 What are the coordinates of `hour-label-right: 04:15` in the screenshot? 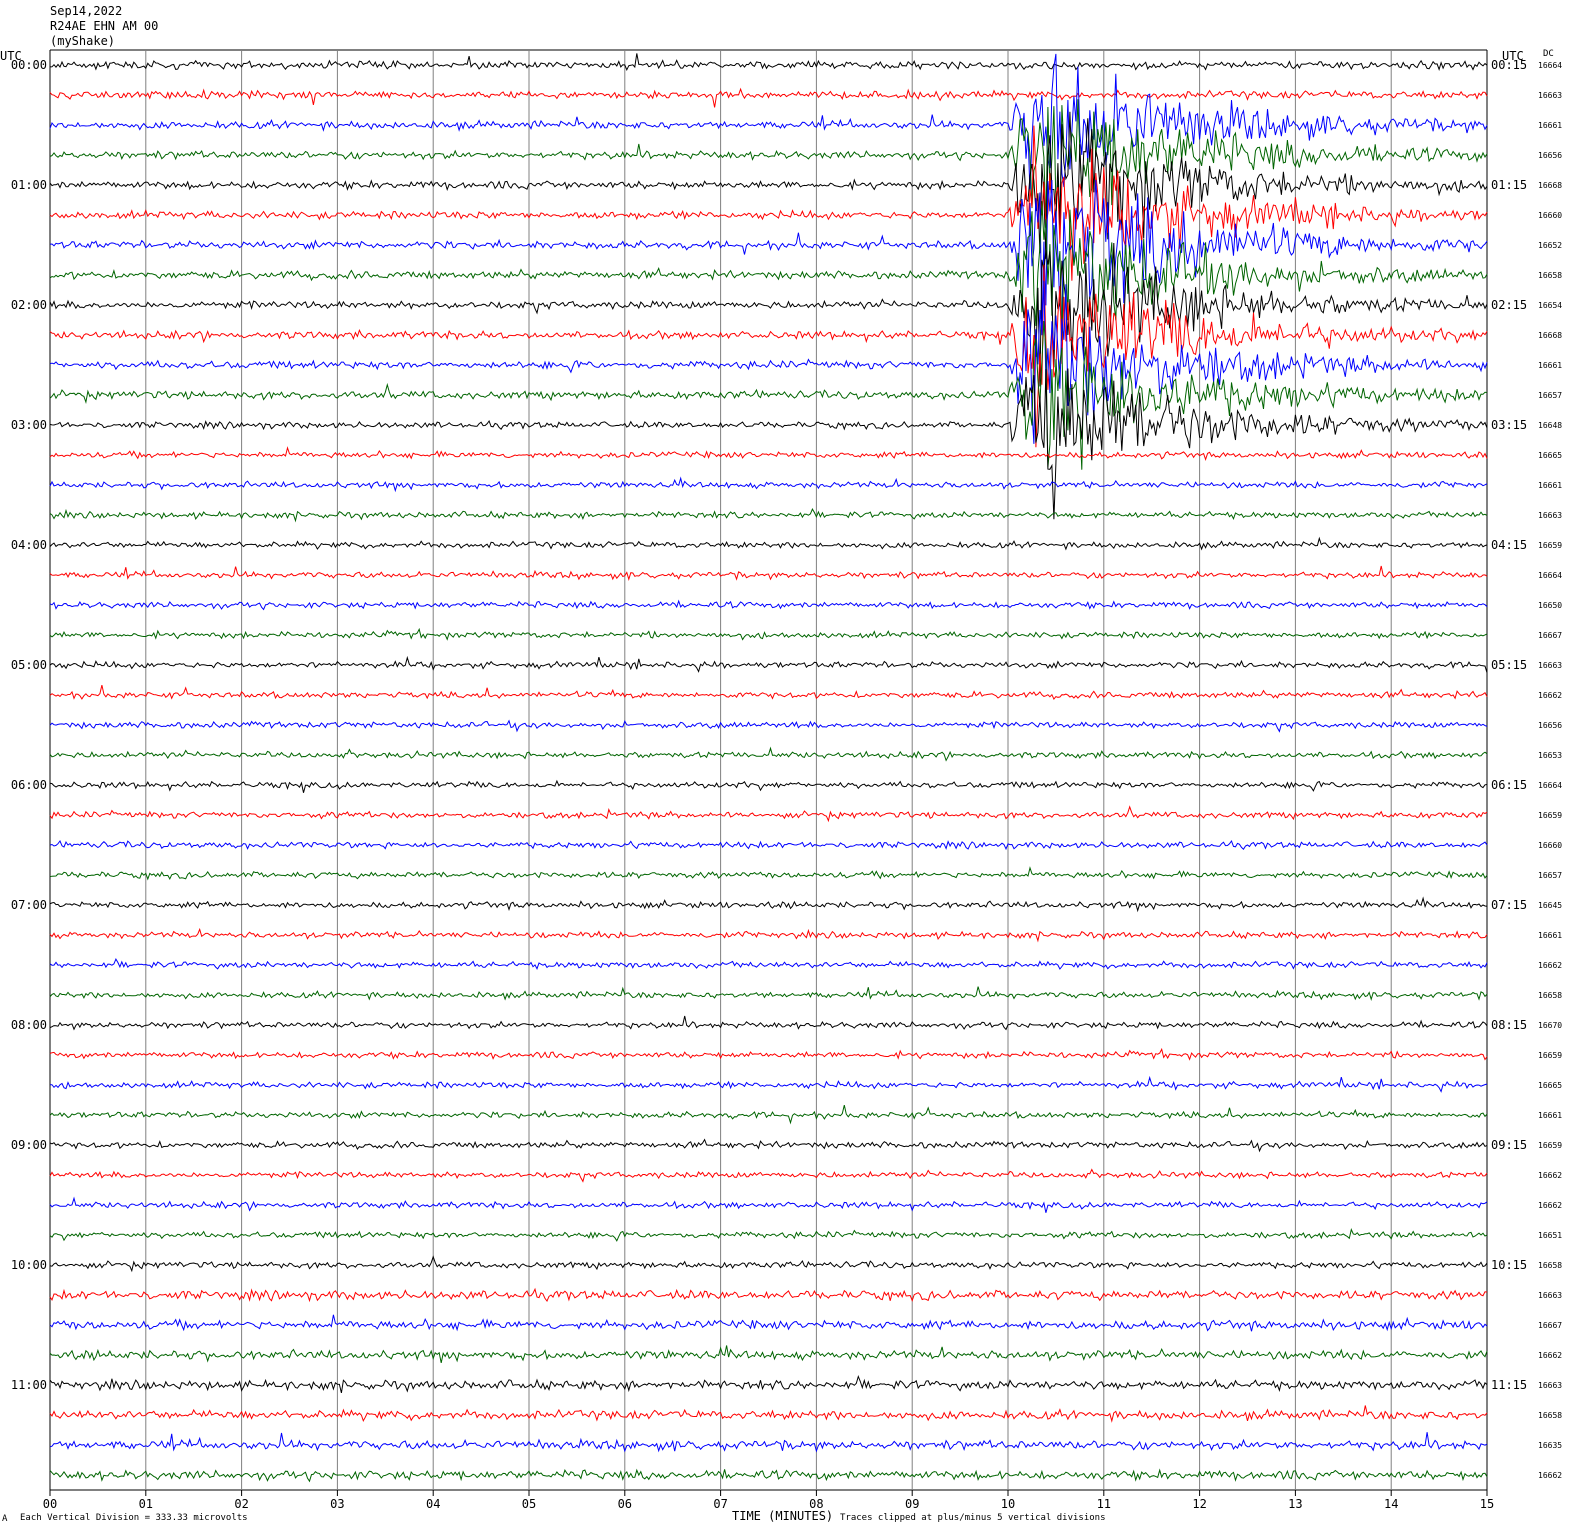 It's located at (1509, 545).